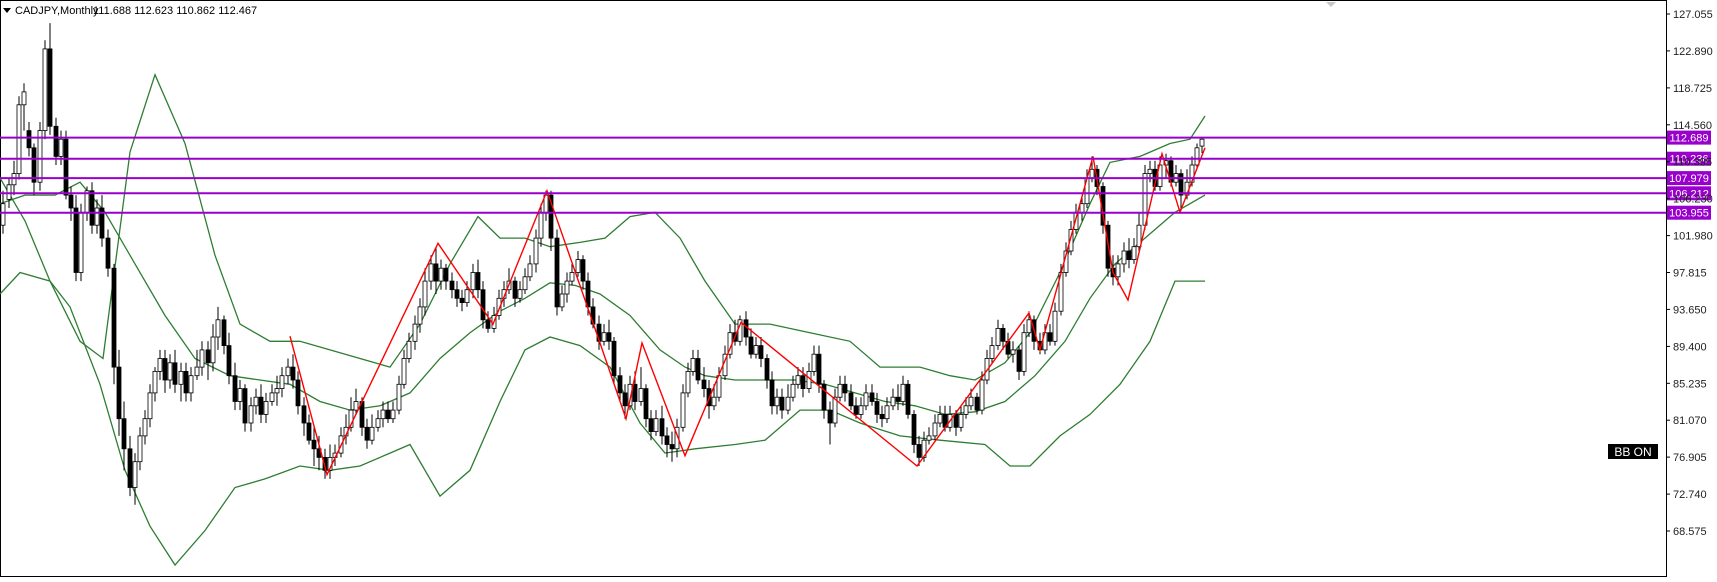  I want to click on bb-on-badge: BB ON, so click(1633, 451).